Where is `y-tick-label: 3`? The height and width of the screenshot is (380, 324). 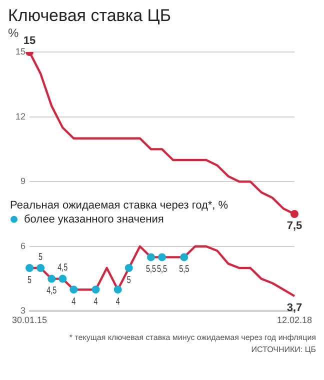 y-tick-label: 3 is located at coordinates (23, 311).